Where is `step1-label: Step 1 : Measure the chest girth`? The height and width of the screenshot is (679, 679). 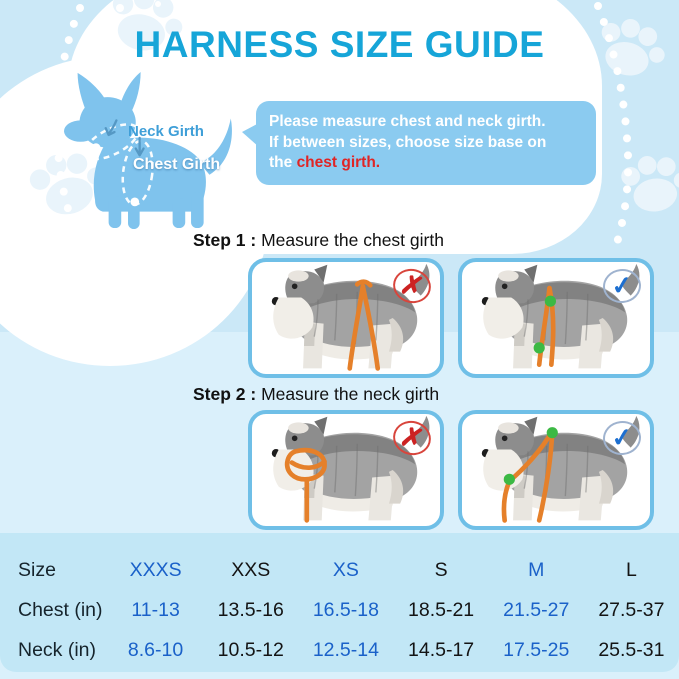 step1-label: Step 1 : Measure the chest girth is located at coordinates (318, 240).